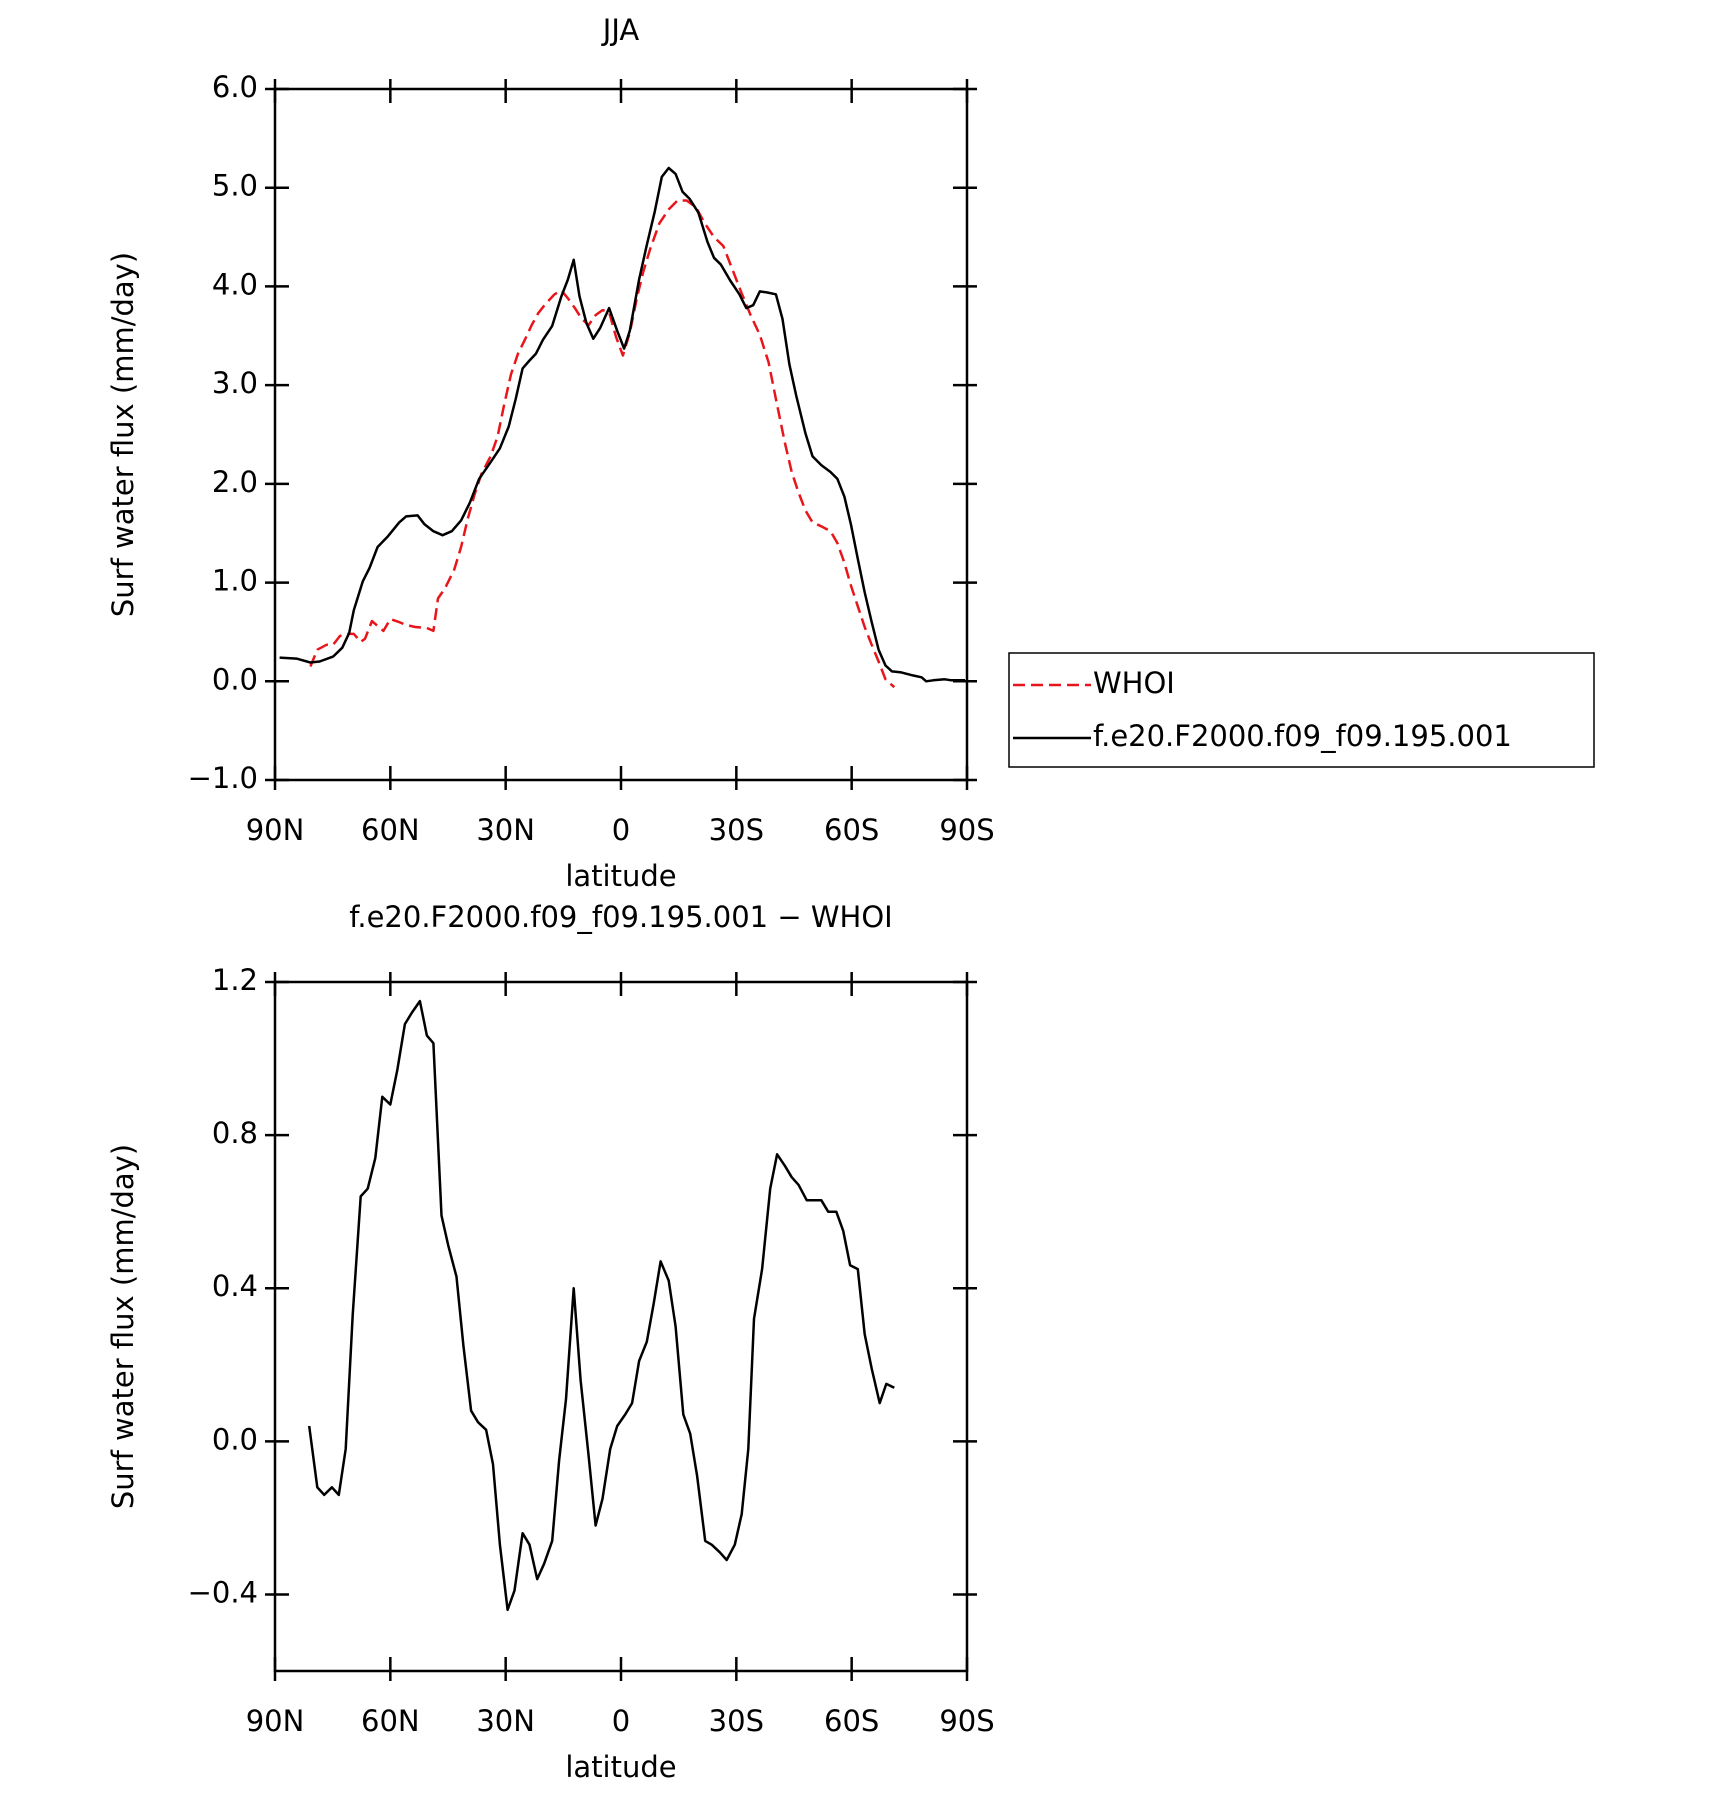 This screenshot has height=1800, width=1710. Describe the element at coordinates (235, 581) in the screenshot. I see `y-tick-label: 1.0` at that location.